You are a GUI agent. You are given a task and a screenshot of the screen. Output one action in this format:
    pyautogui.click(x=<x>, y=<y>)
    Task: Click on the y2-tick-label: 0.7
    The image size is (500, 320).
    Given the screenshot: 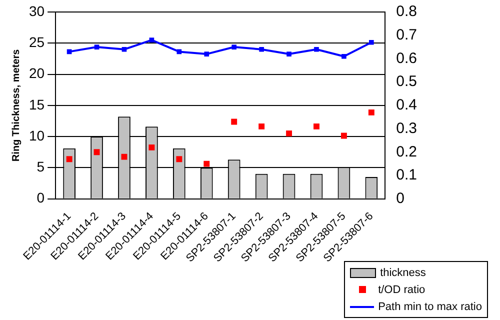 What is the action you would take?
    pyautogui.click(x=407, y=35)
    